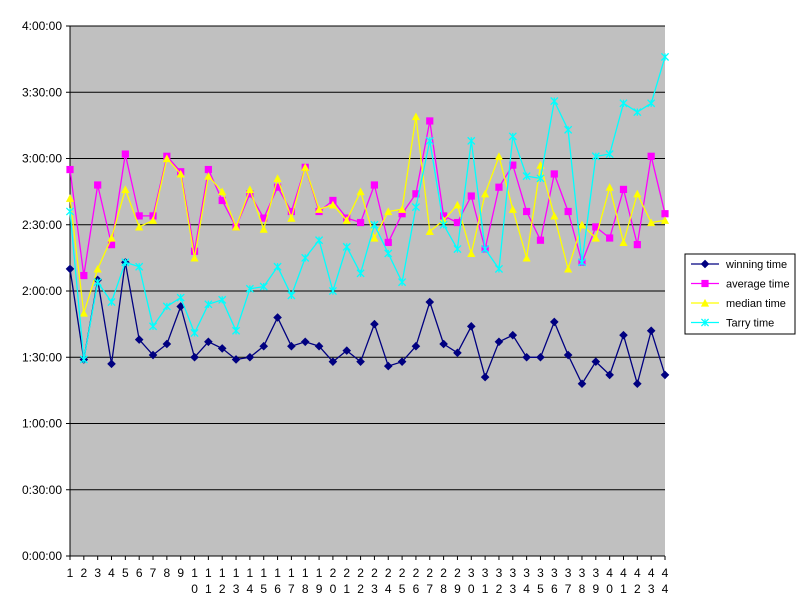  Describe the element at coordinates (167, 573) in the screenshot. I see `x-tick-label: 8` at that location.